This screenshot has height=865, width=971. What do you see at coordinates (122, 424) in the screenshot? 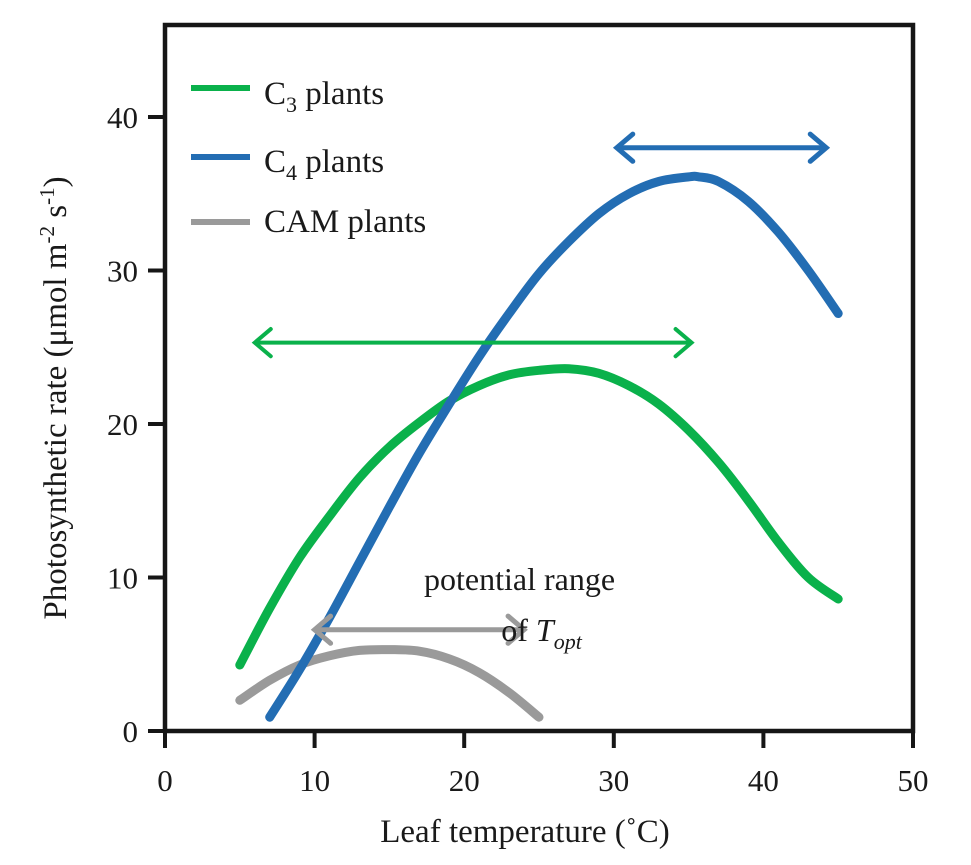
I see `y-tick-label: 20` at bounding box center [122, 424].